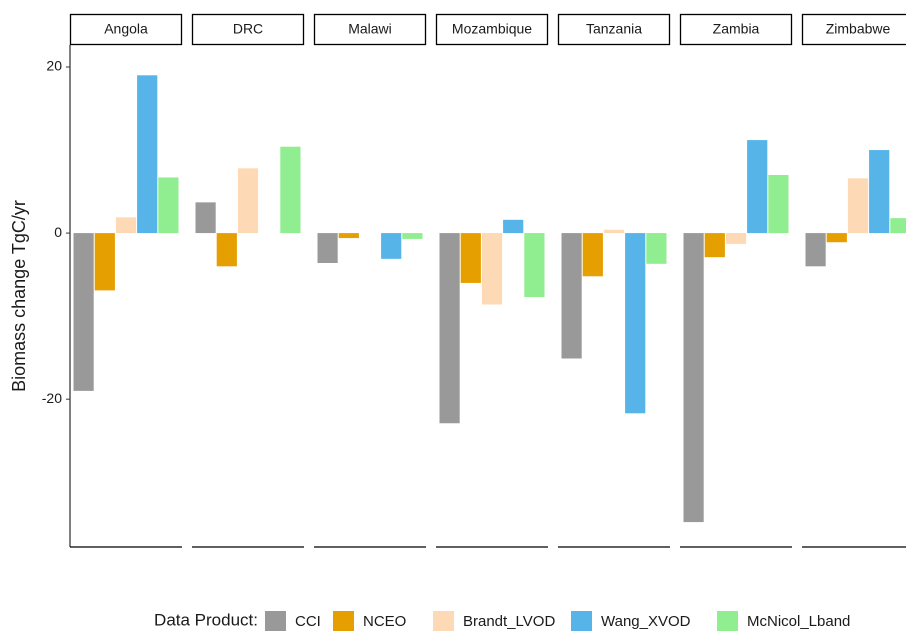 The image size is (906, 631). What do you see at coordinates (509, 621) in the screenshot?
I see `legend-label: Brandt_LVOD` at bounding box center [509, 621].